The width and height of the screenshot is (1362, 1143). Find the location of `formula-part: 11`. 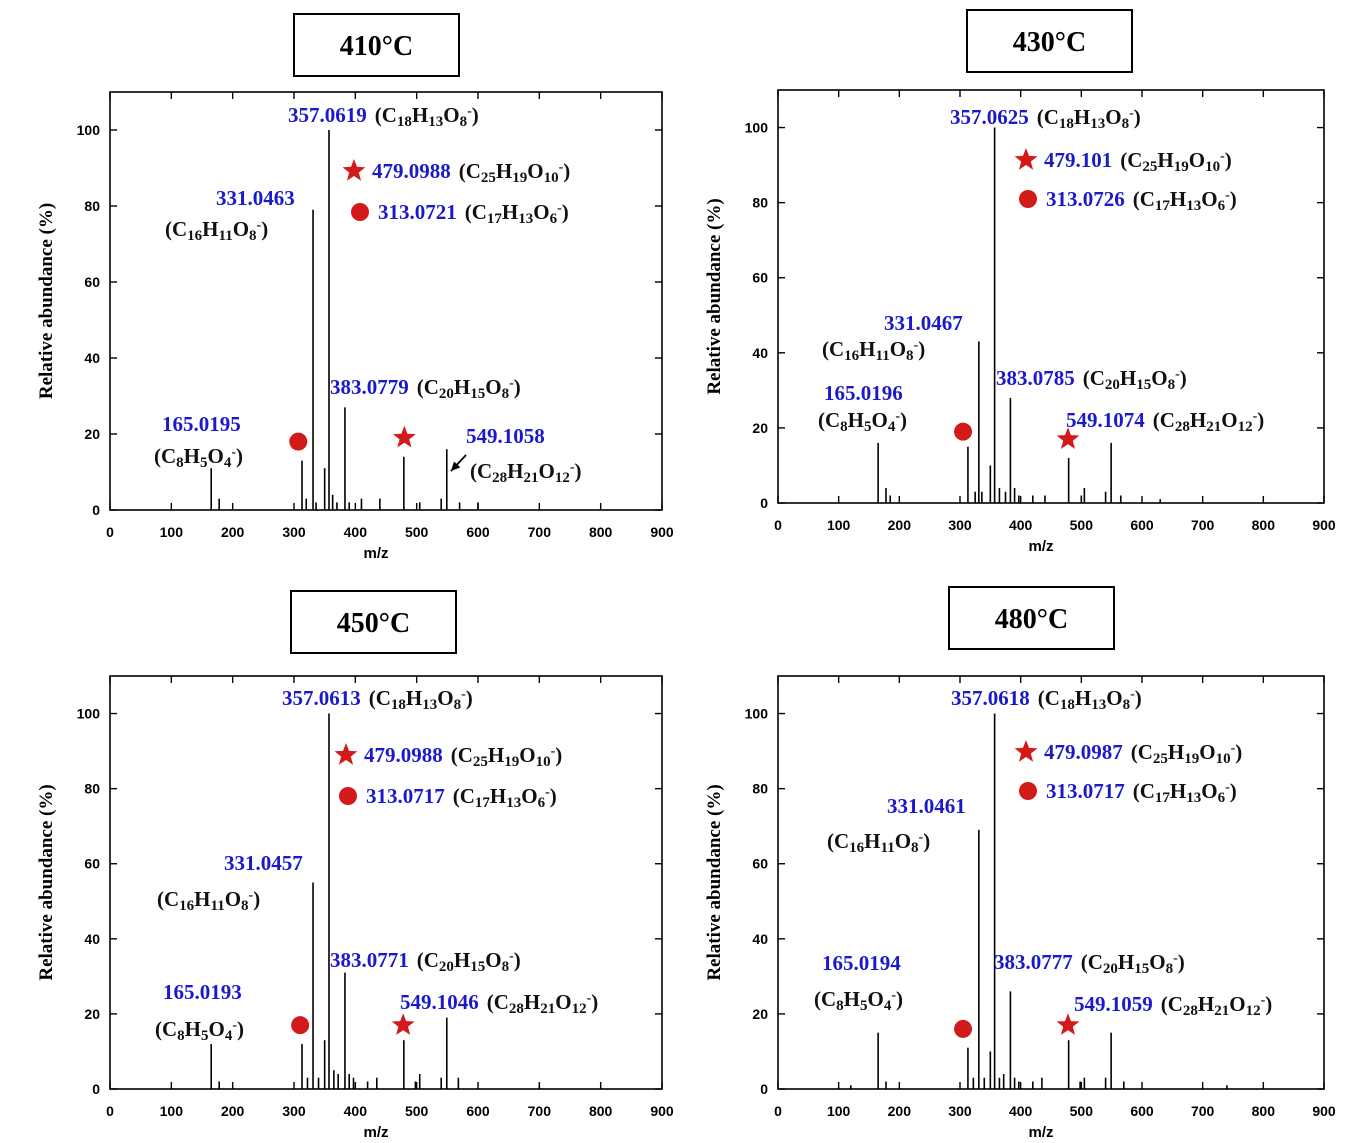

formula-part: 11 is located at coordinates (218, 906).